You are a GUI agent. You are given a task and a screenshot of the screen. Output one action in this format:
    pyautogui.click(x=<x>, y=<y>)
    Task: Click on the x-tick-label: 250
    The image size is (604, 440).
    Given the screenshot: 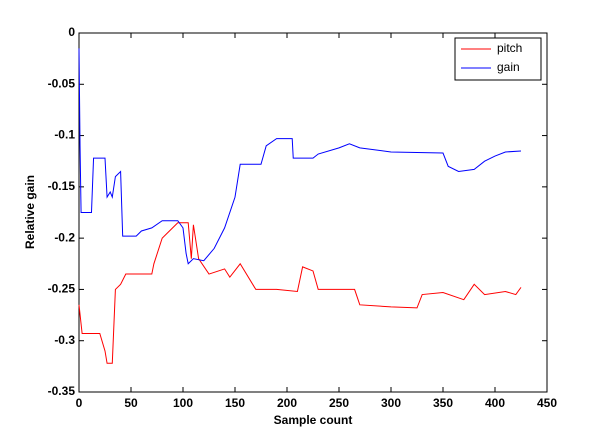 What is the action you would take?
    pyautogui.click(x=339, y=403)
    